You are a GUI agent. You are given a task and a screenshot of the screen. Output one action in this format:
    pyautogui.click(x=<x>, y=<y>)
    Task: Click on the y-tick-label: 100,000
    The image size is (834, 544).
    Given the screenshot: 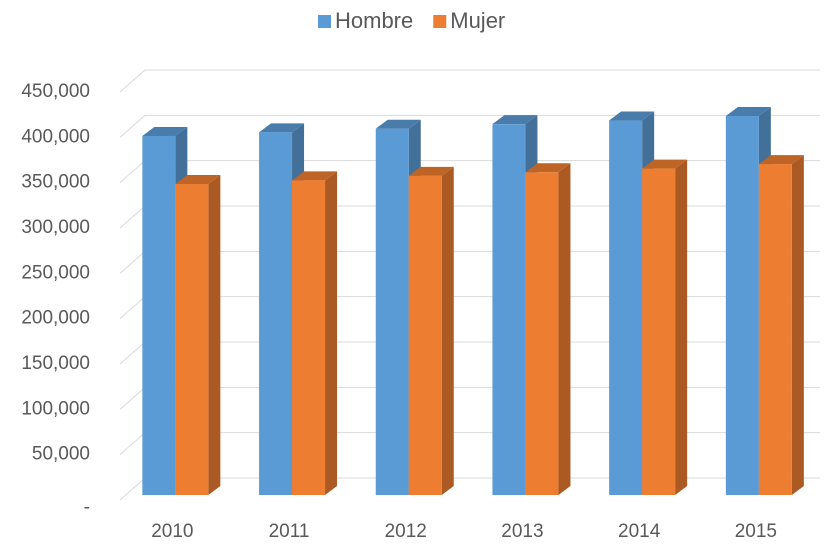 What is the action you would take?
    pyautogui.click(x=55, y=408)
    